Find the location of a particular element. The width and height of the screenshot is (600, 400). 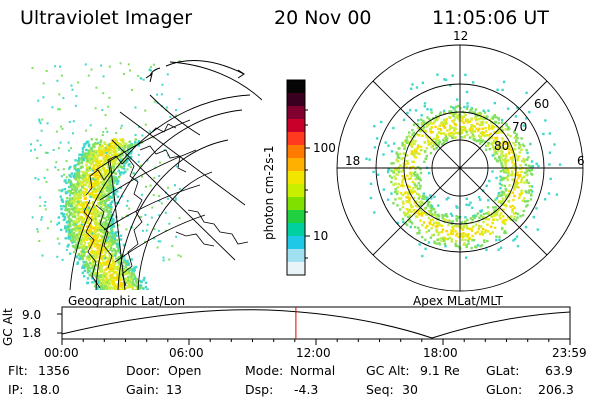

geographic-label: Geographic Lat/Lon is located at coordinates (127, 301).